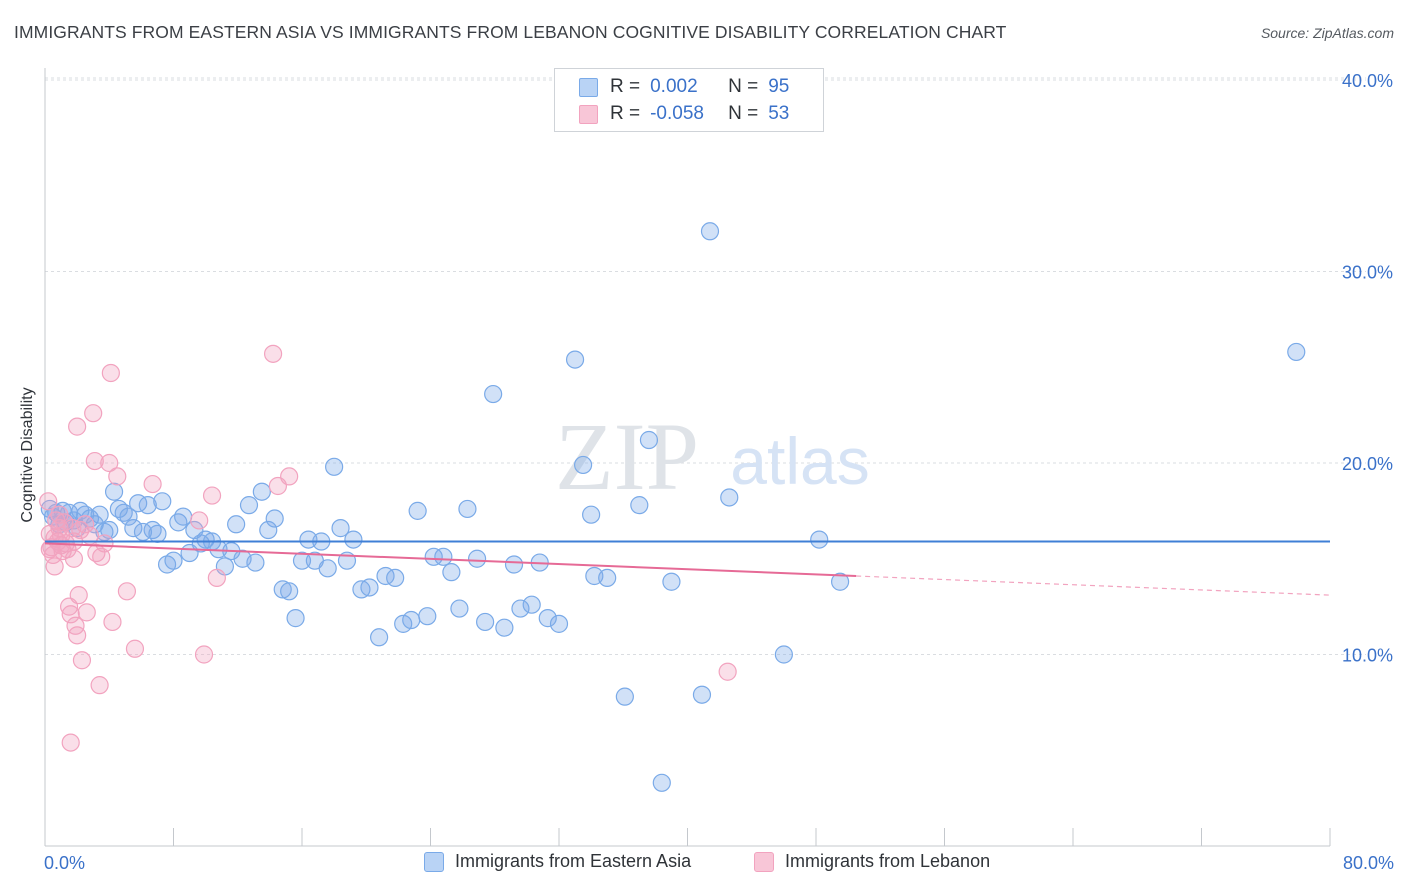  I want to click on watermark-atlas: atlas, so click(799, 461).